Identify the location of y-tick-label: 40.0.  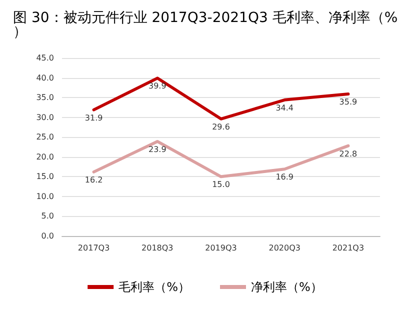
(45, 77).